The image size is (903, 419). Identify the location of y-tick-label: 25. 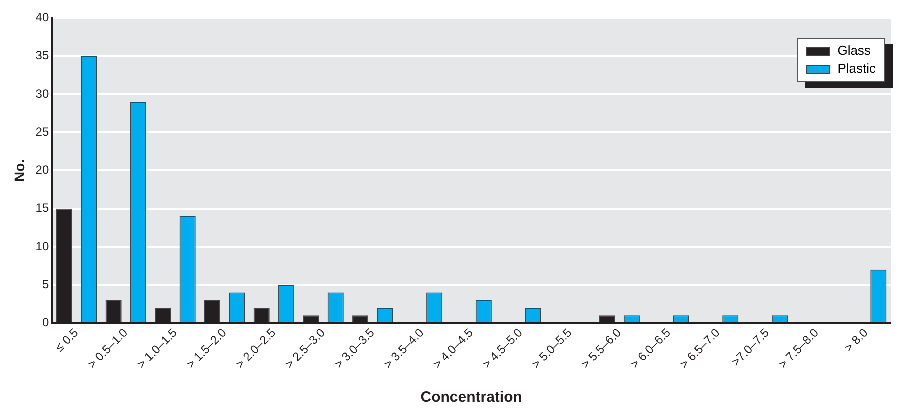
(43, 131).